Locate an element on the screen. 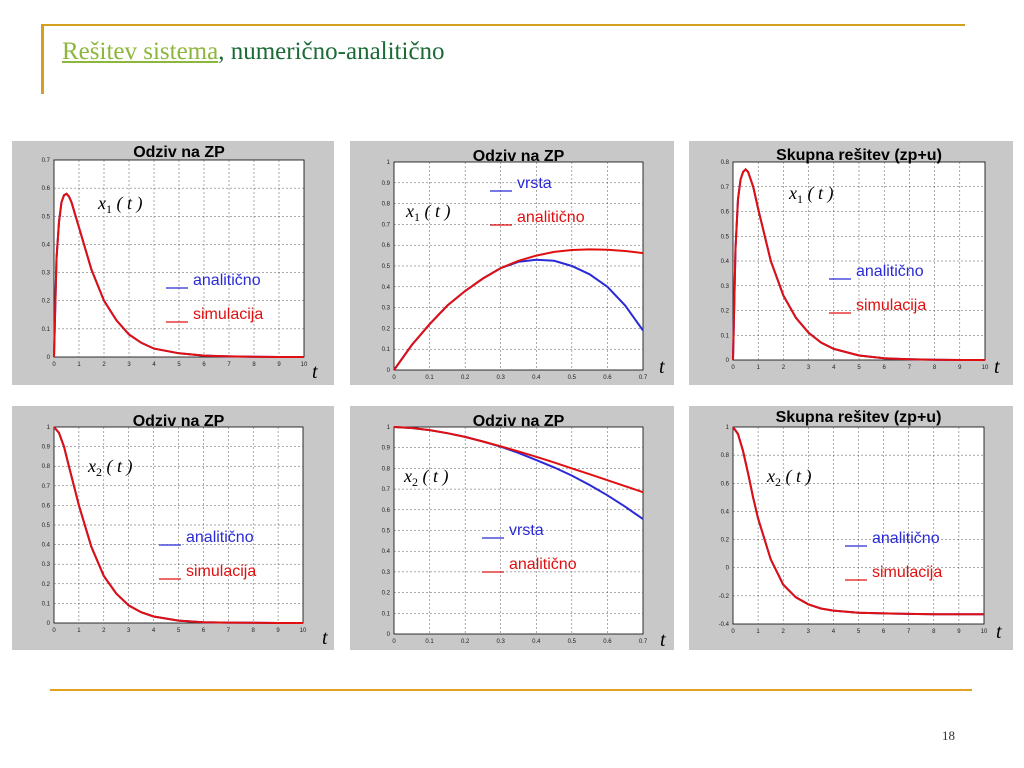 The image size is (1024, 768). x-tick-label: 0.4 is located at coordinates (536, 378).